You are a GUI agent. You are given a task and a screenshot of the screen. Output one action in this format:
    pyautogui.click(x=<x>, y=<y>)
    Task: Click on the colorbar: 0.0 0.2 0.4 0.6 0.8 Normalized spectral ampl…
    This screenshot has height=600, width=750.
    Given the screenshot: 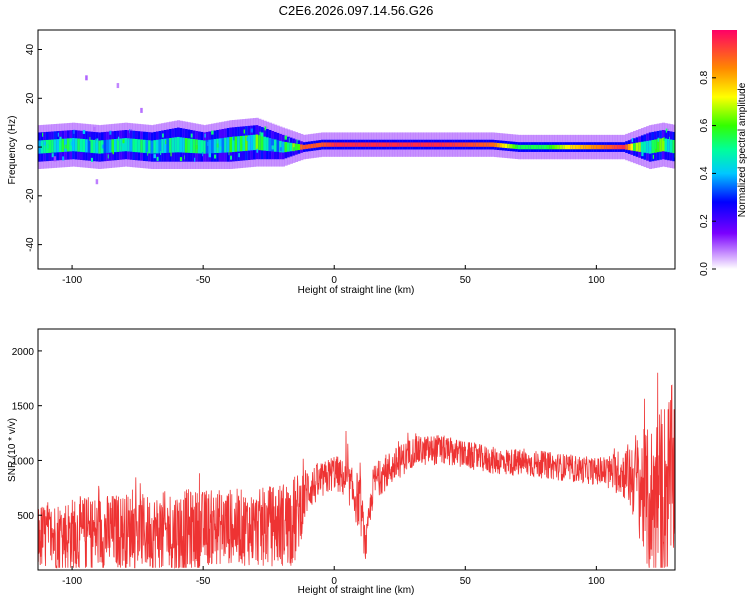 What is the action you would take?
    pyautogui.click(x=723, y=153)
    